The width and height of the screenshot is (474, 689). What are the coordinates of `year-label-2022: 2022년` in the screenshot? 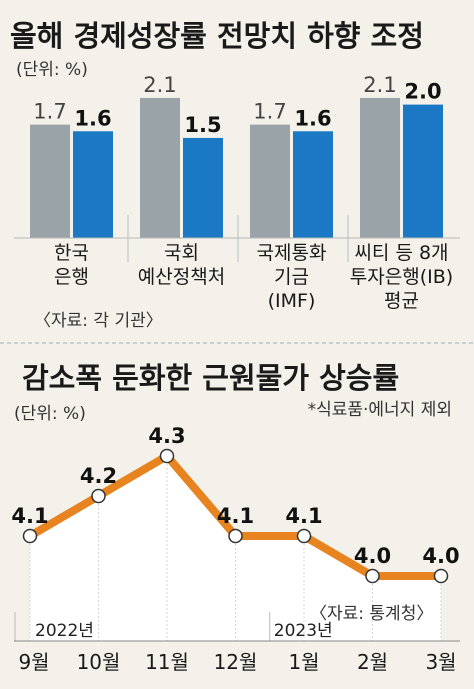 It's located at (64, 631).